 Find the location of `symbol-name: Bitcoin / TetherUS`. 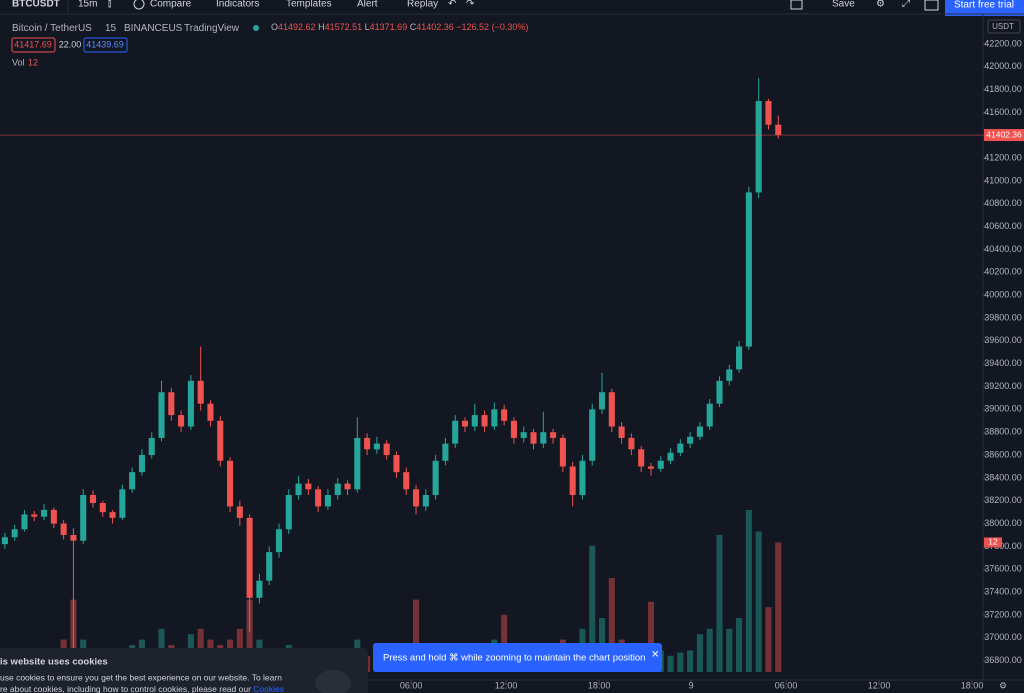

symbol-name: Bitcoin / TetherUS is located at coordinates (52, 28).